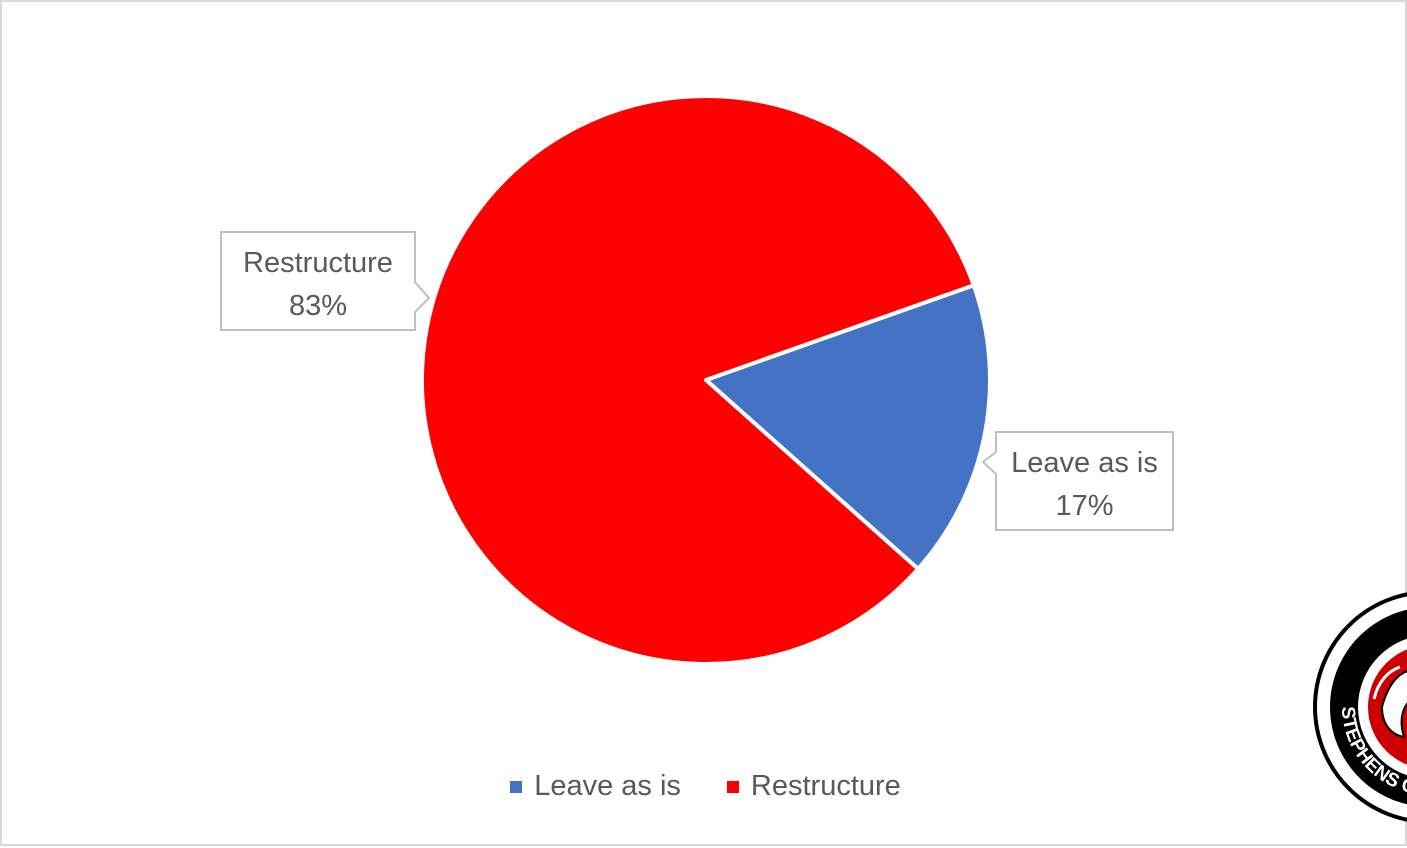 The image size is (1407, 848). Describe the element at coordinates (318, 306) in the screenshot. I see `data-label-value-restructure: 83%` at that location.